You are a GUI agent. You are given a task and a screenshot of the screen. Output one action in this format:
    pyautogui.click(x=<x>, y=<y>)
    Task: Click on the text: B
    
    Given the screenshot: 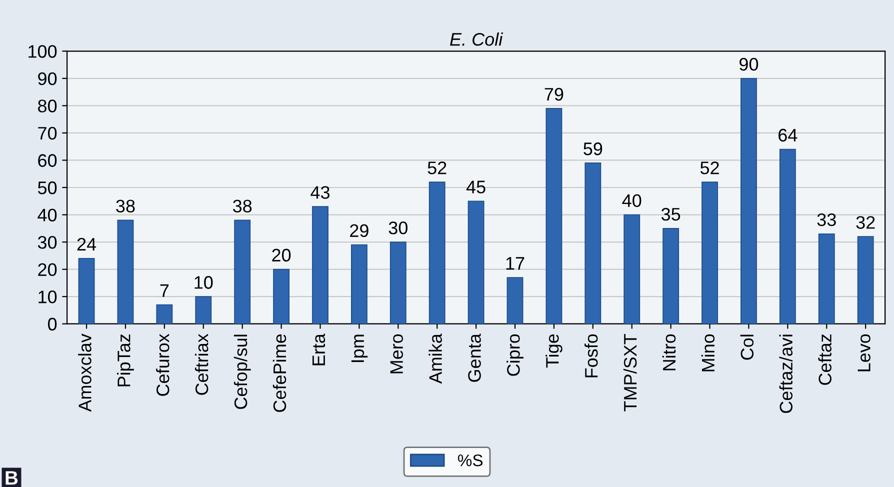 What is the action you would take?
    pyautogui.click(x=12, y=478)
    